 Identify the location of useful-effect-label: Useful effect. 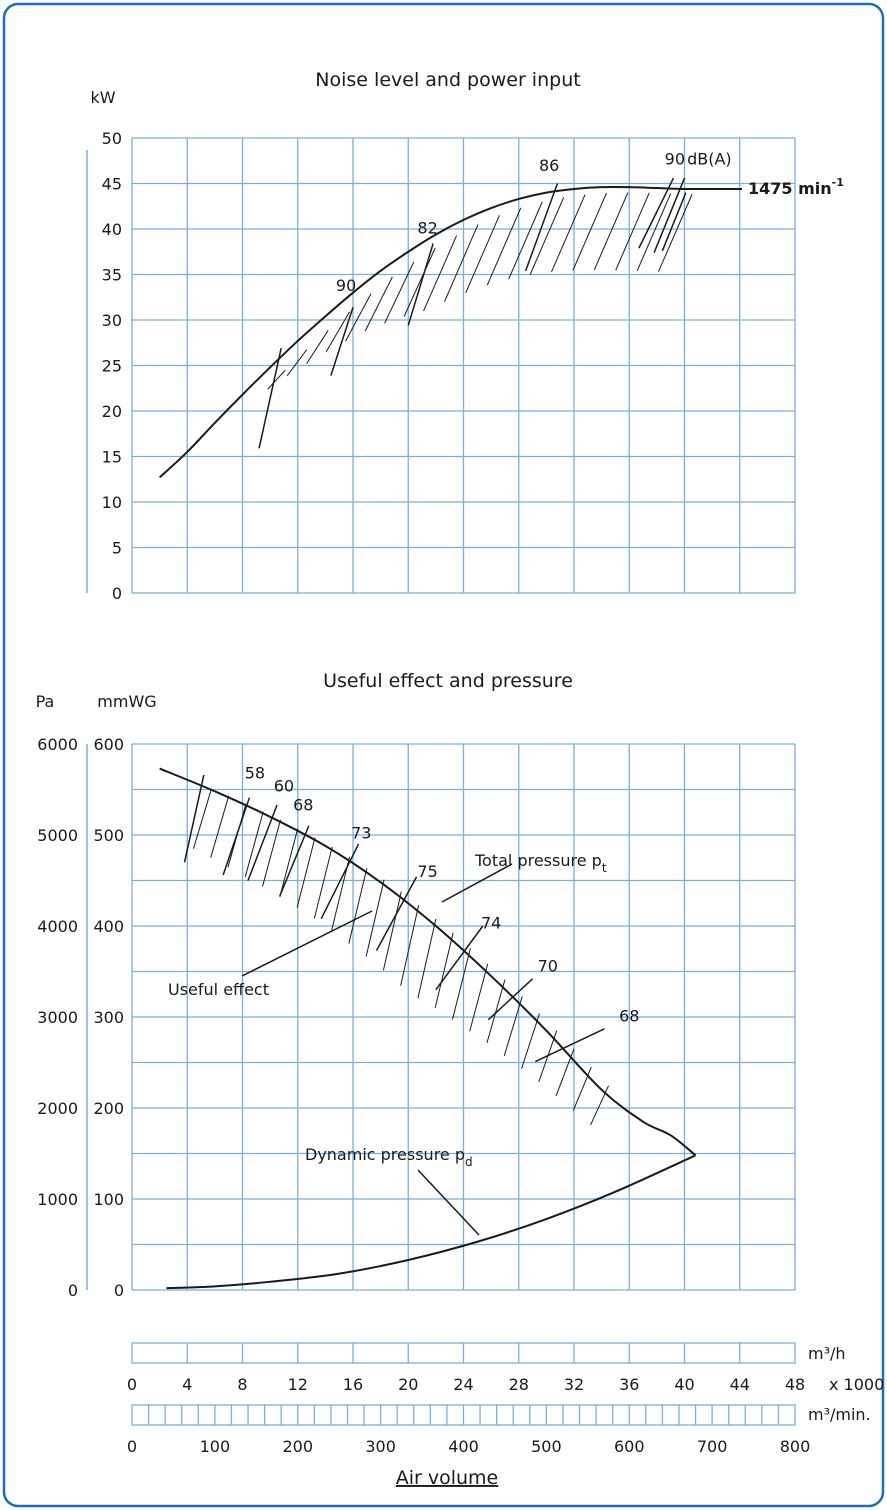
(218, 989).